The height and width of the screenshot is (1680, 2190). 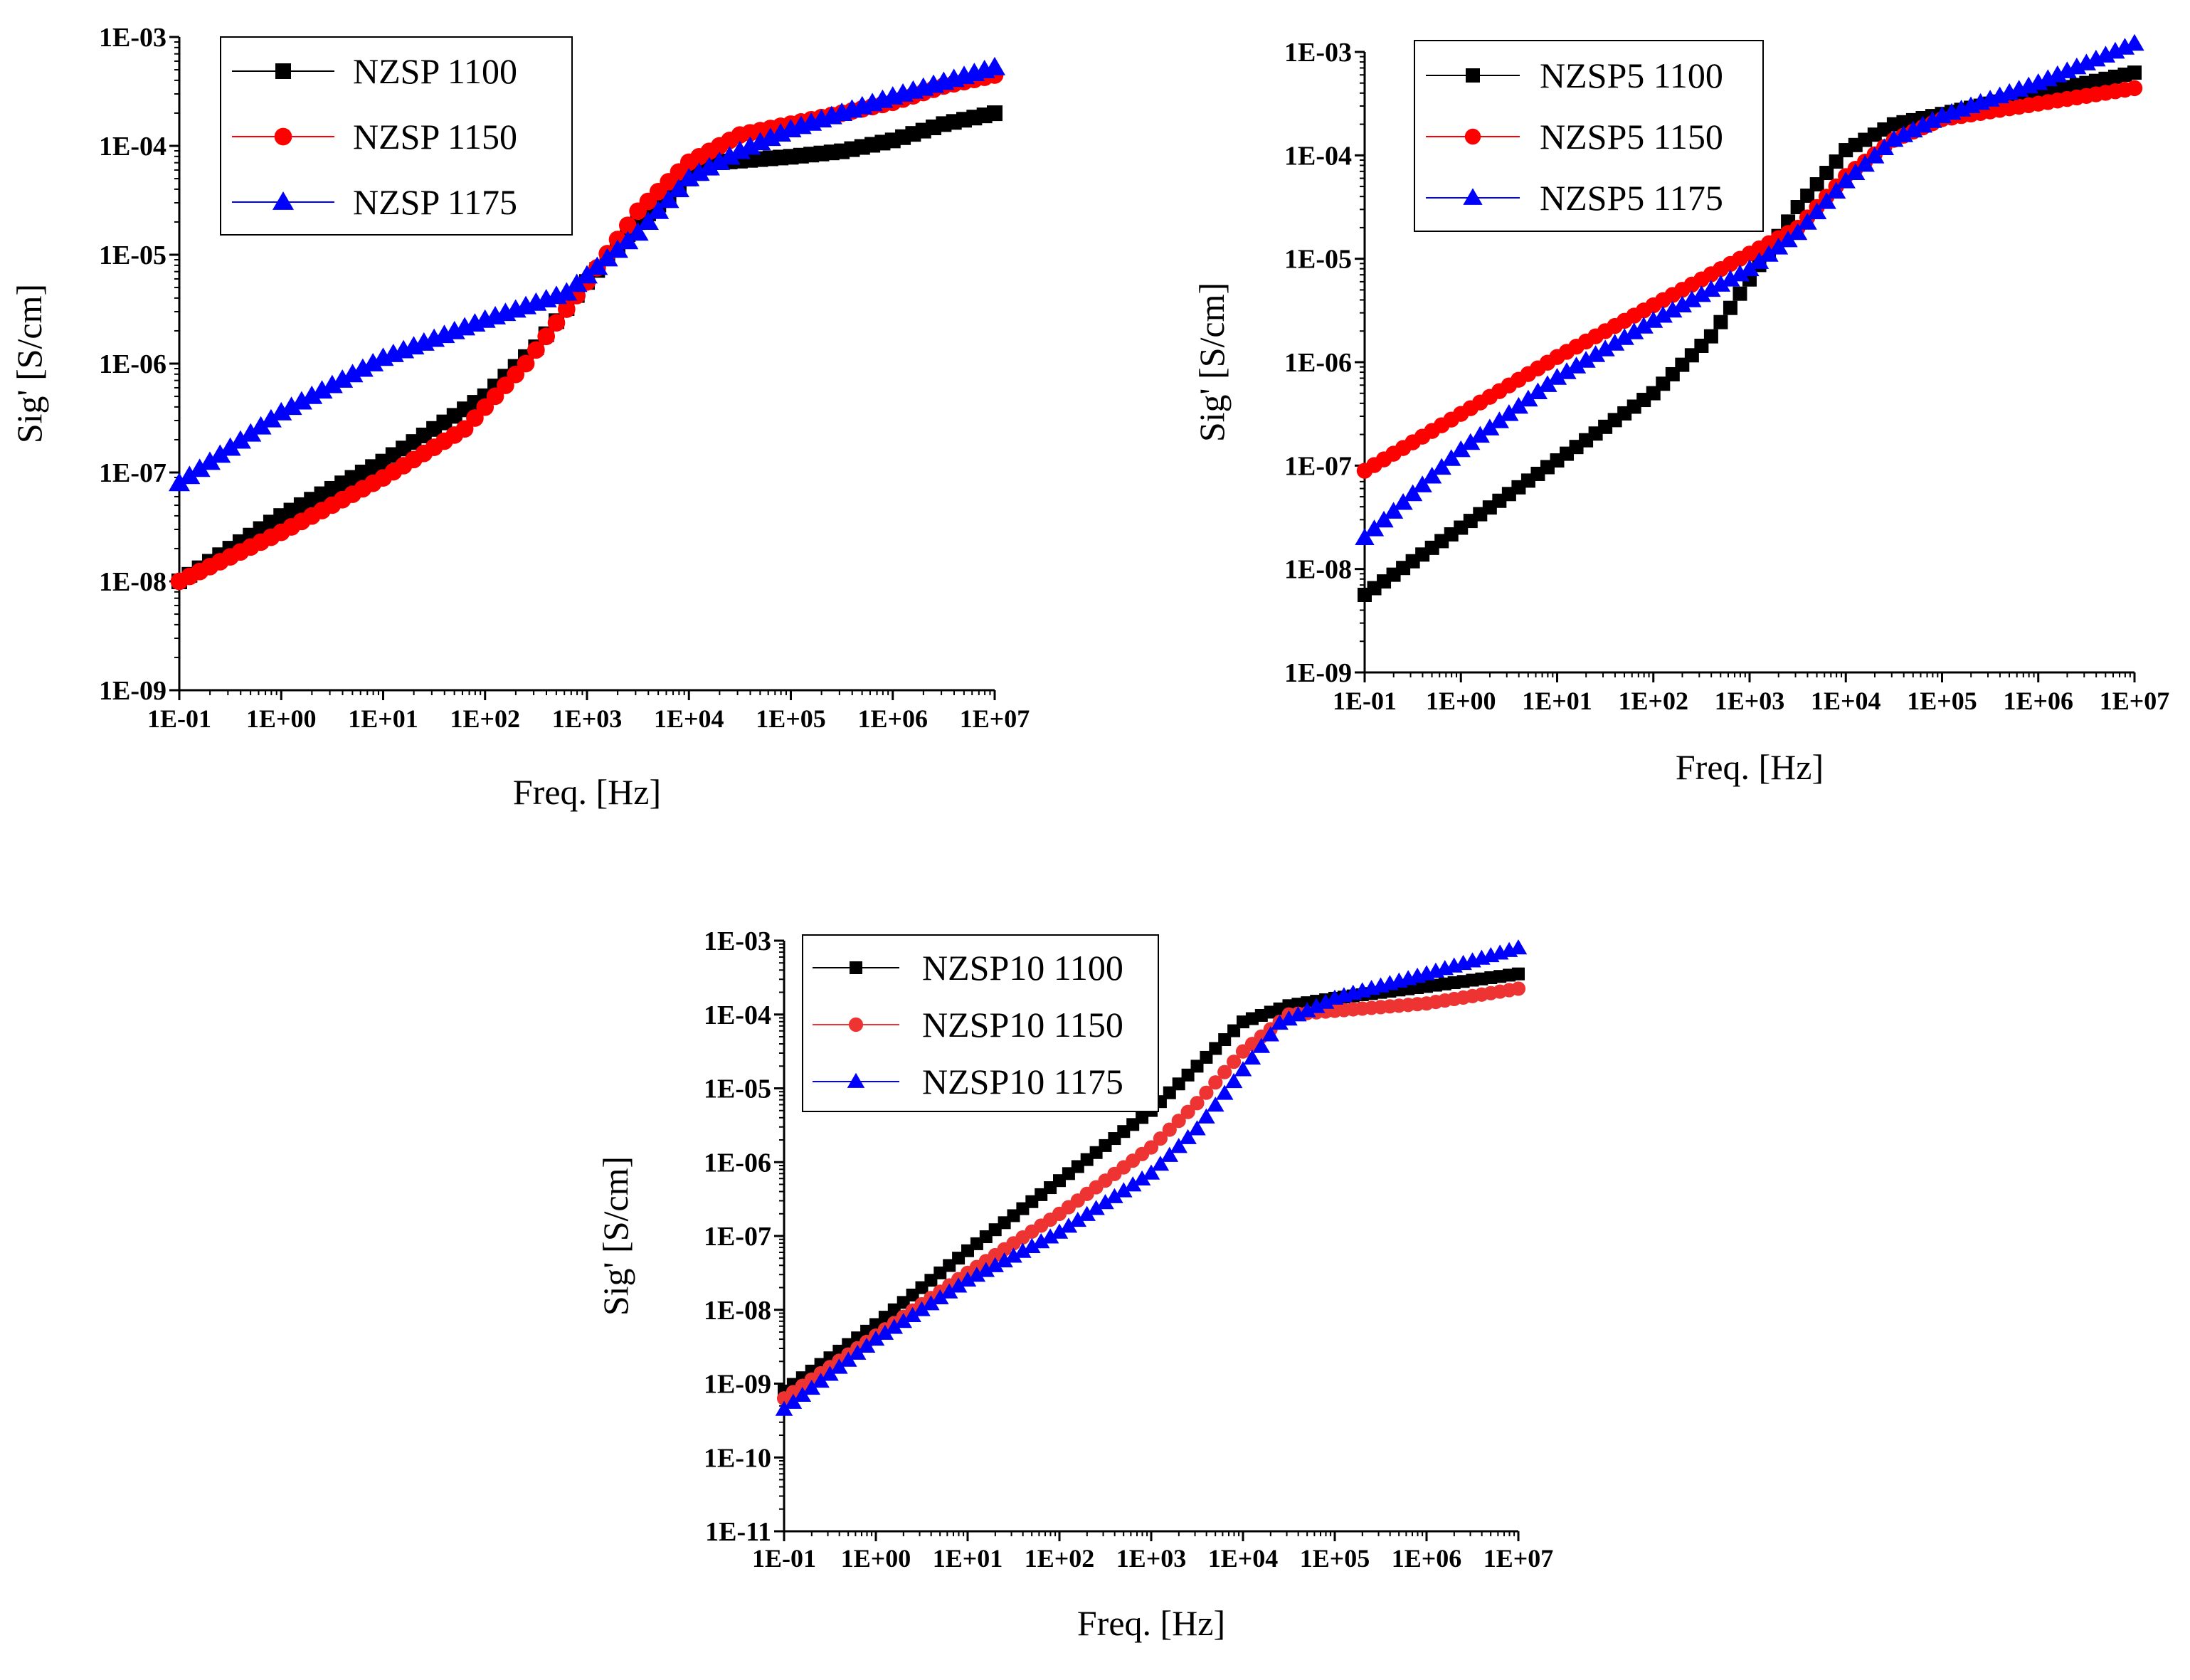 What do you see at coordinates (738, 1311) in the screenshot?
I see `y-tick-label: 1E-08` at bounding box center [738, 1311].